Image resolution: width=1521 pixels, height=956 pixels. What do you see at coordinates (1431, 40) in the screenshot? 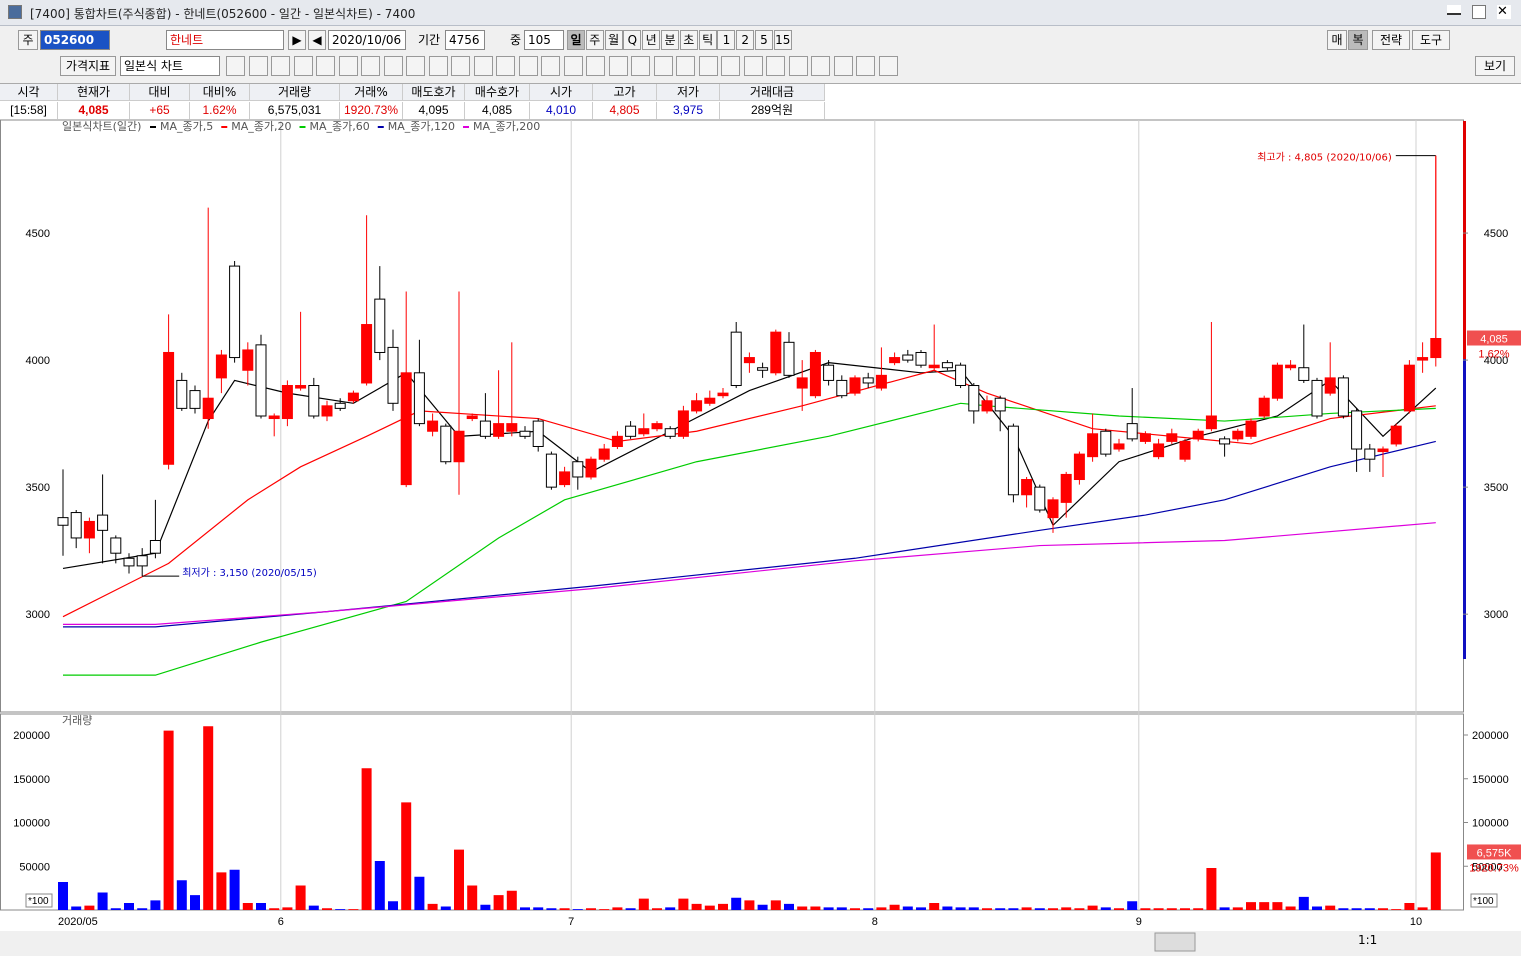
I see `right-button: 도구` at bounding box center [1431, 40].